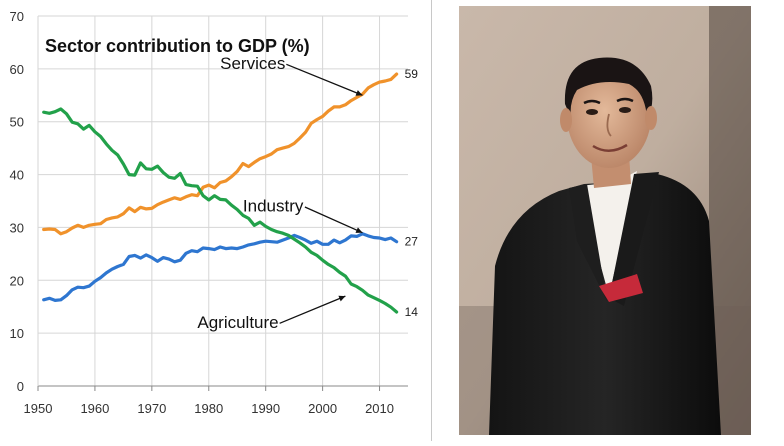  I want to click on end-value-label-industry: 27, so click(412, 242).